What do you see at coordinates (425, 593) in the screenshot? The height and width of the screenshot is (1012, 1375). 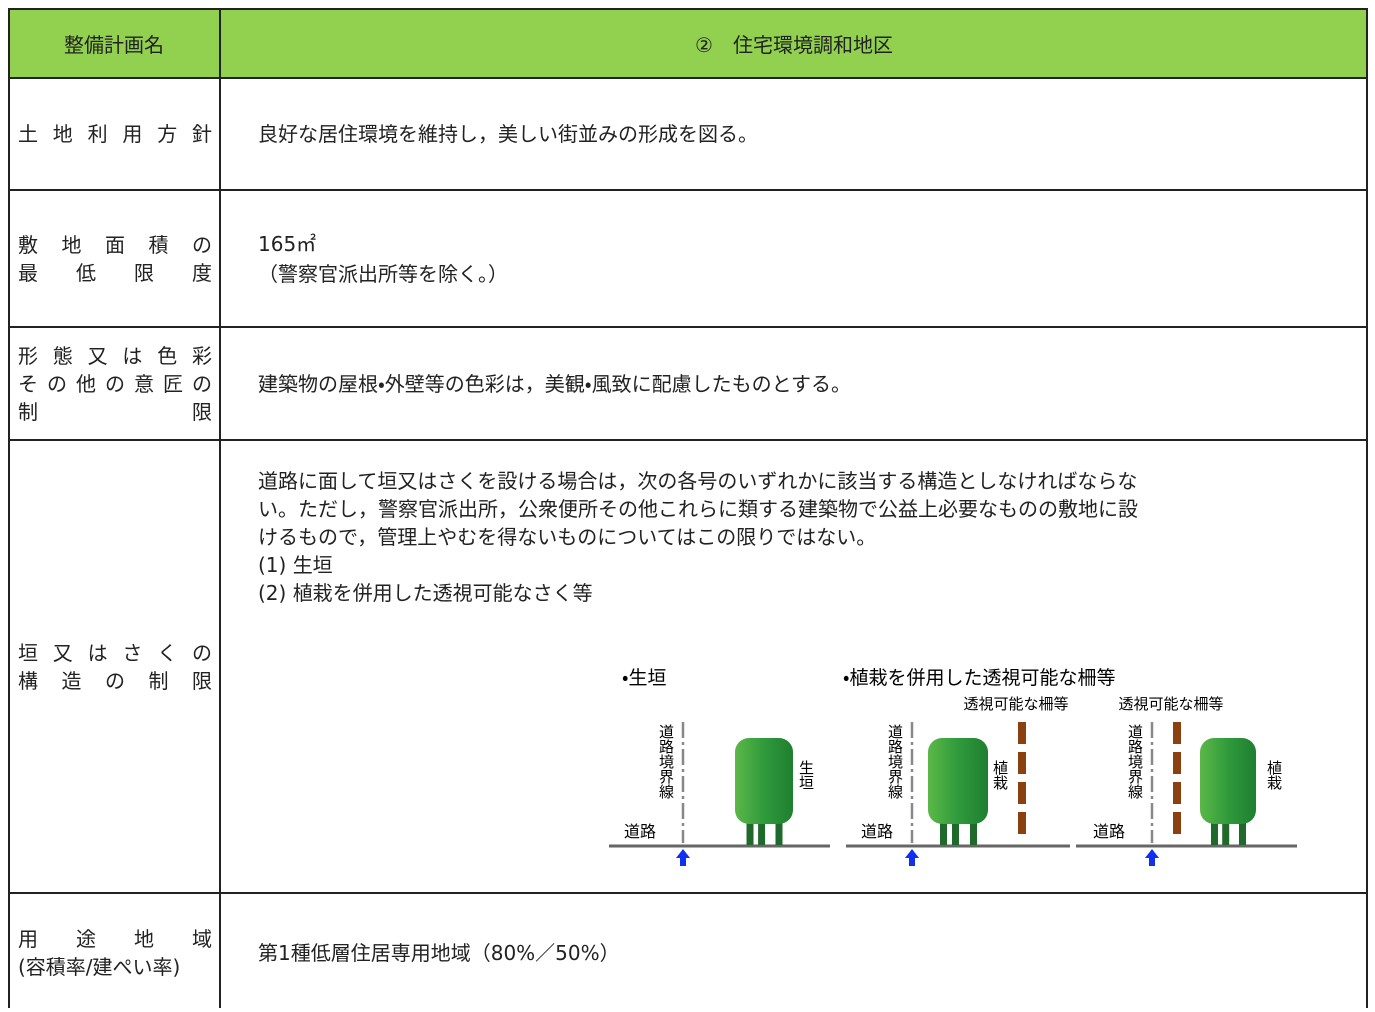 I see `content-line: (2) 植栽を併用した透視可能なさく等` at bounding box center [425, 593].